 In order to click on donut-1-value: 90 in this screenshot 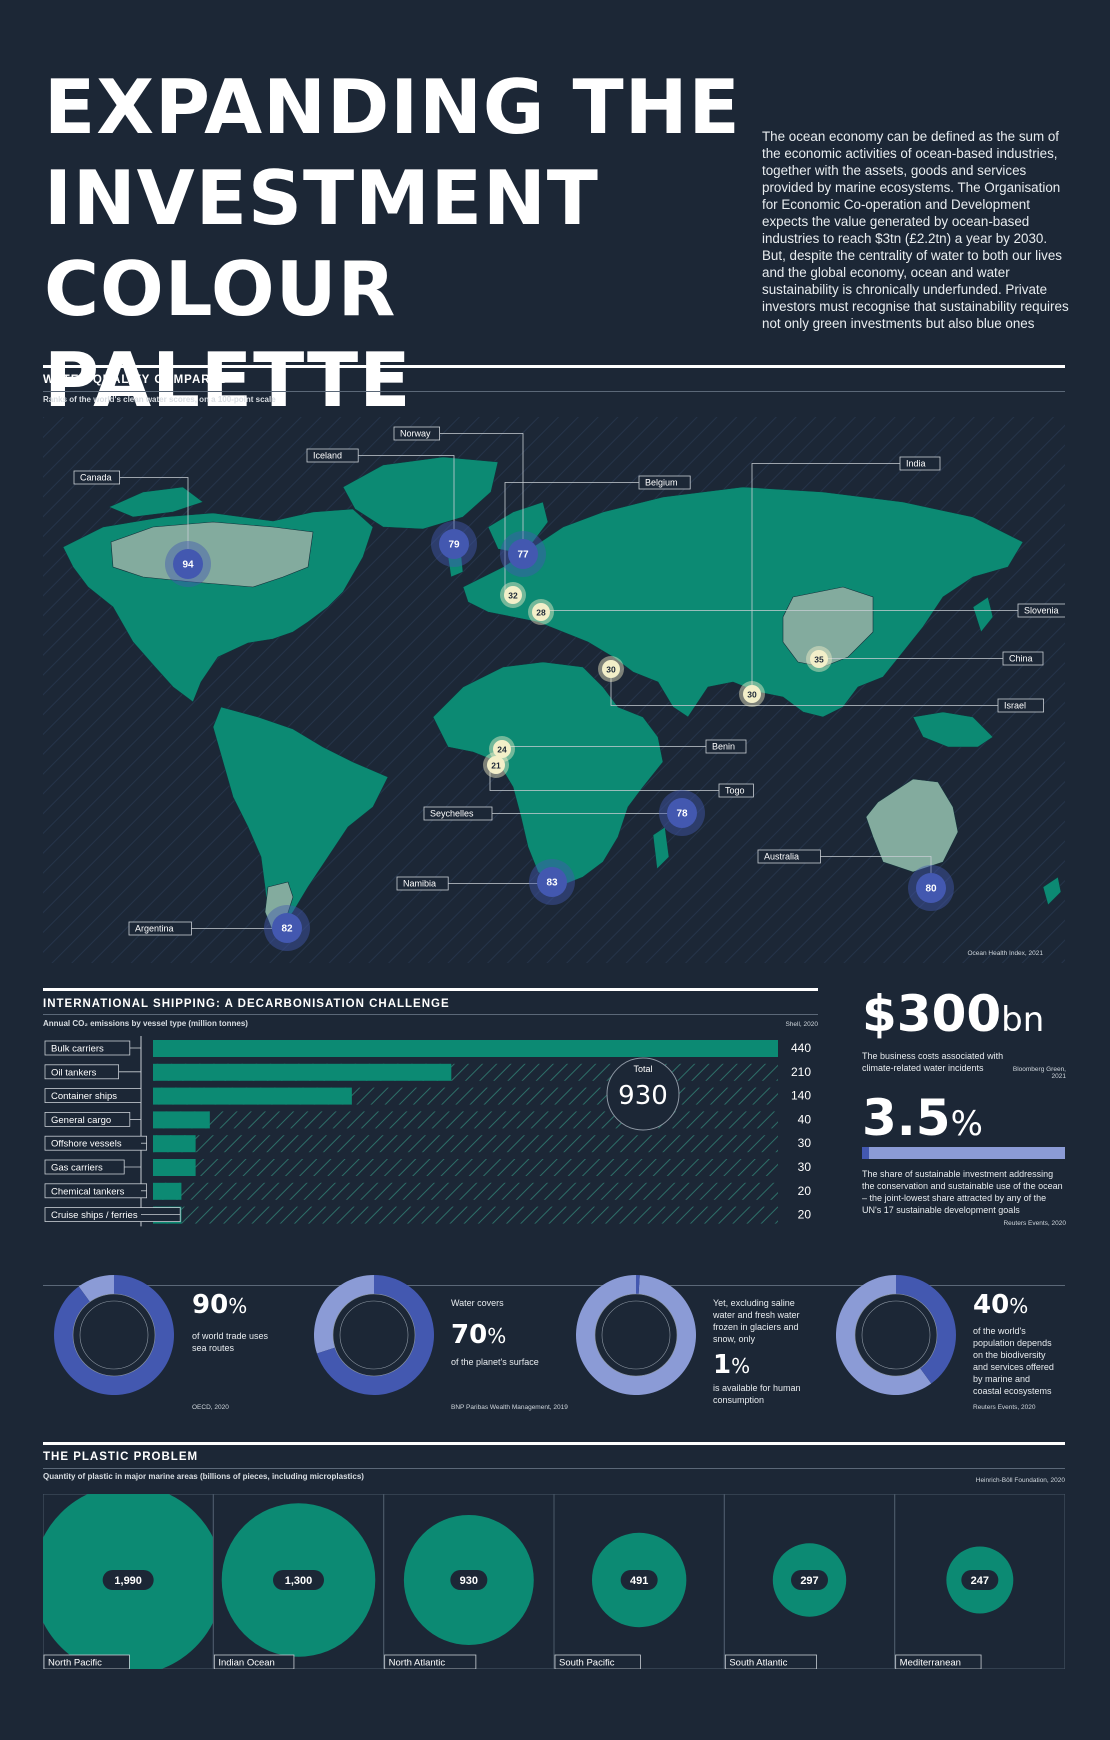, I will do `click(210, 1305)`.